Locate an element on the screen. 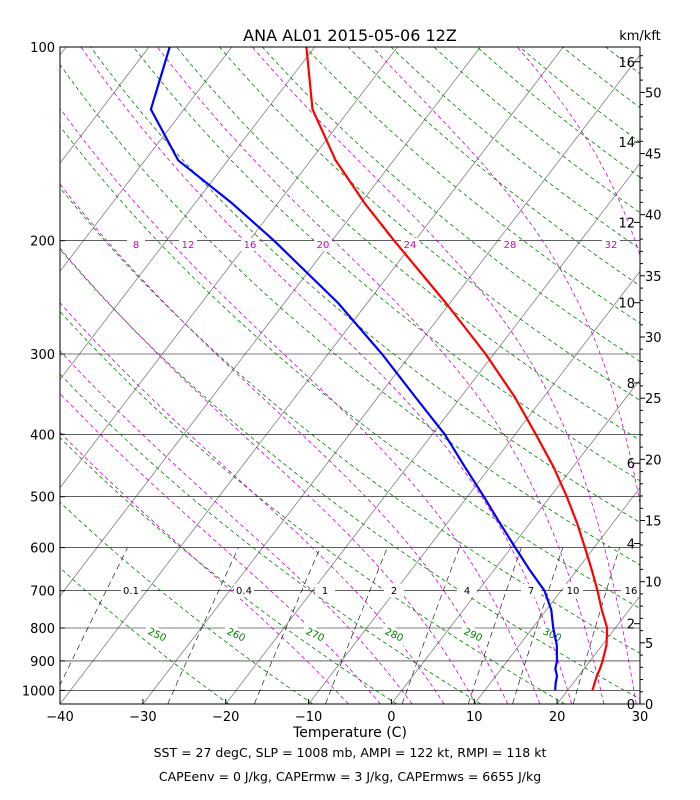 Image resolution: width=700 pixels, height=800 pixels. pressure-tick-label: 100 is located at coordinates (42, 48).